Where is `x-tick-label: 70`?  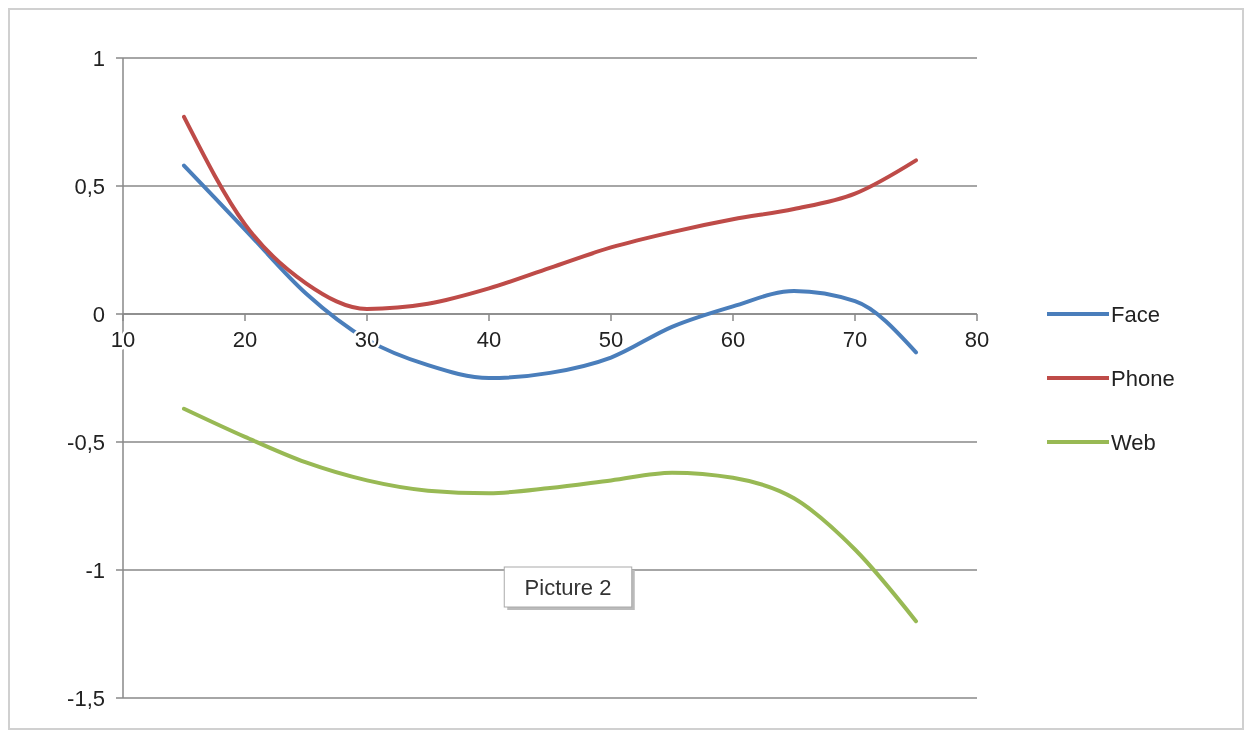
x-tick-label: 70 is located at coordinates (855, 339).